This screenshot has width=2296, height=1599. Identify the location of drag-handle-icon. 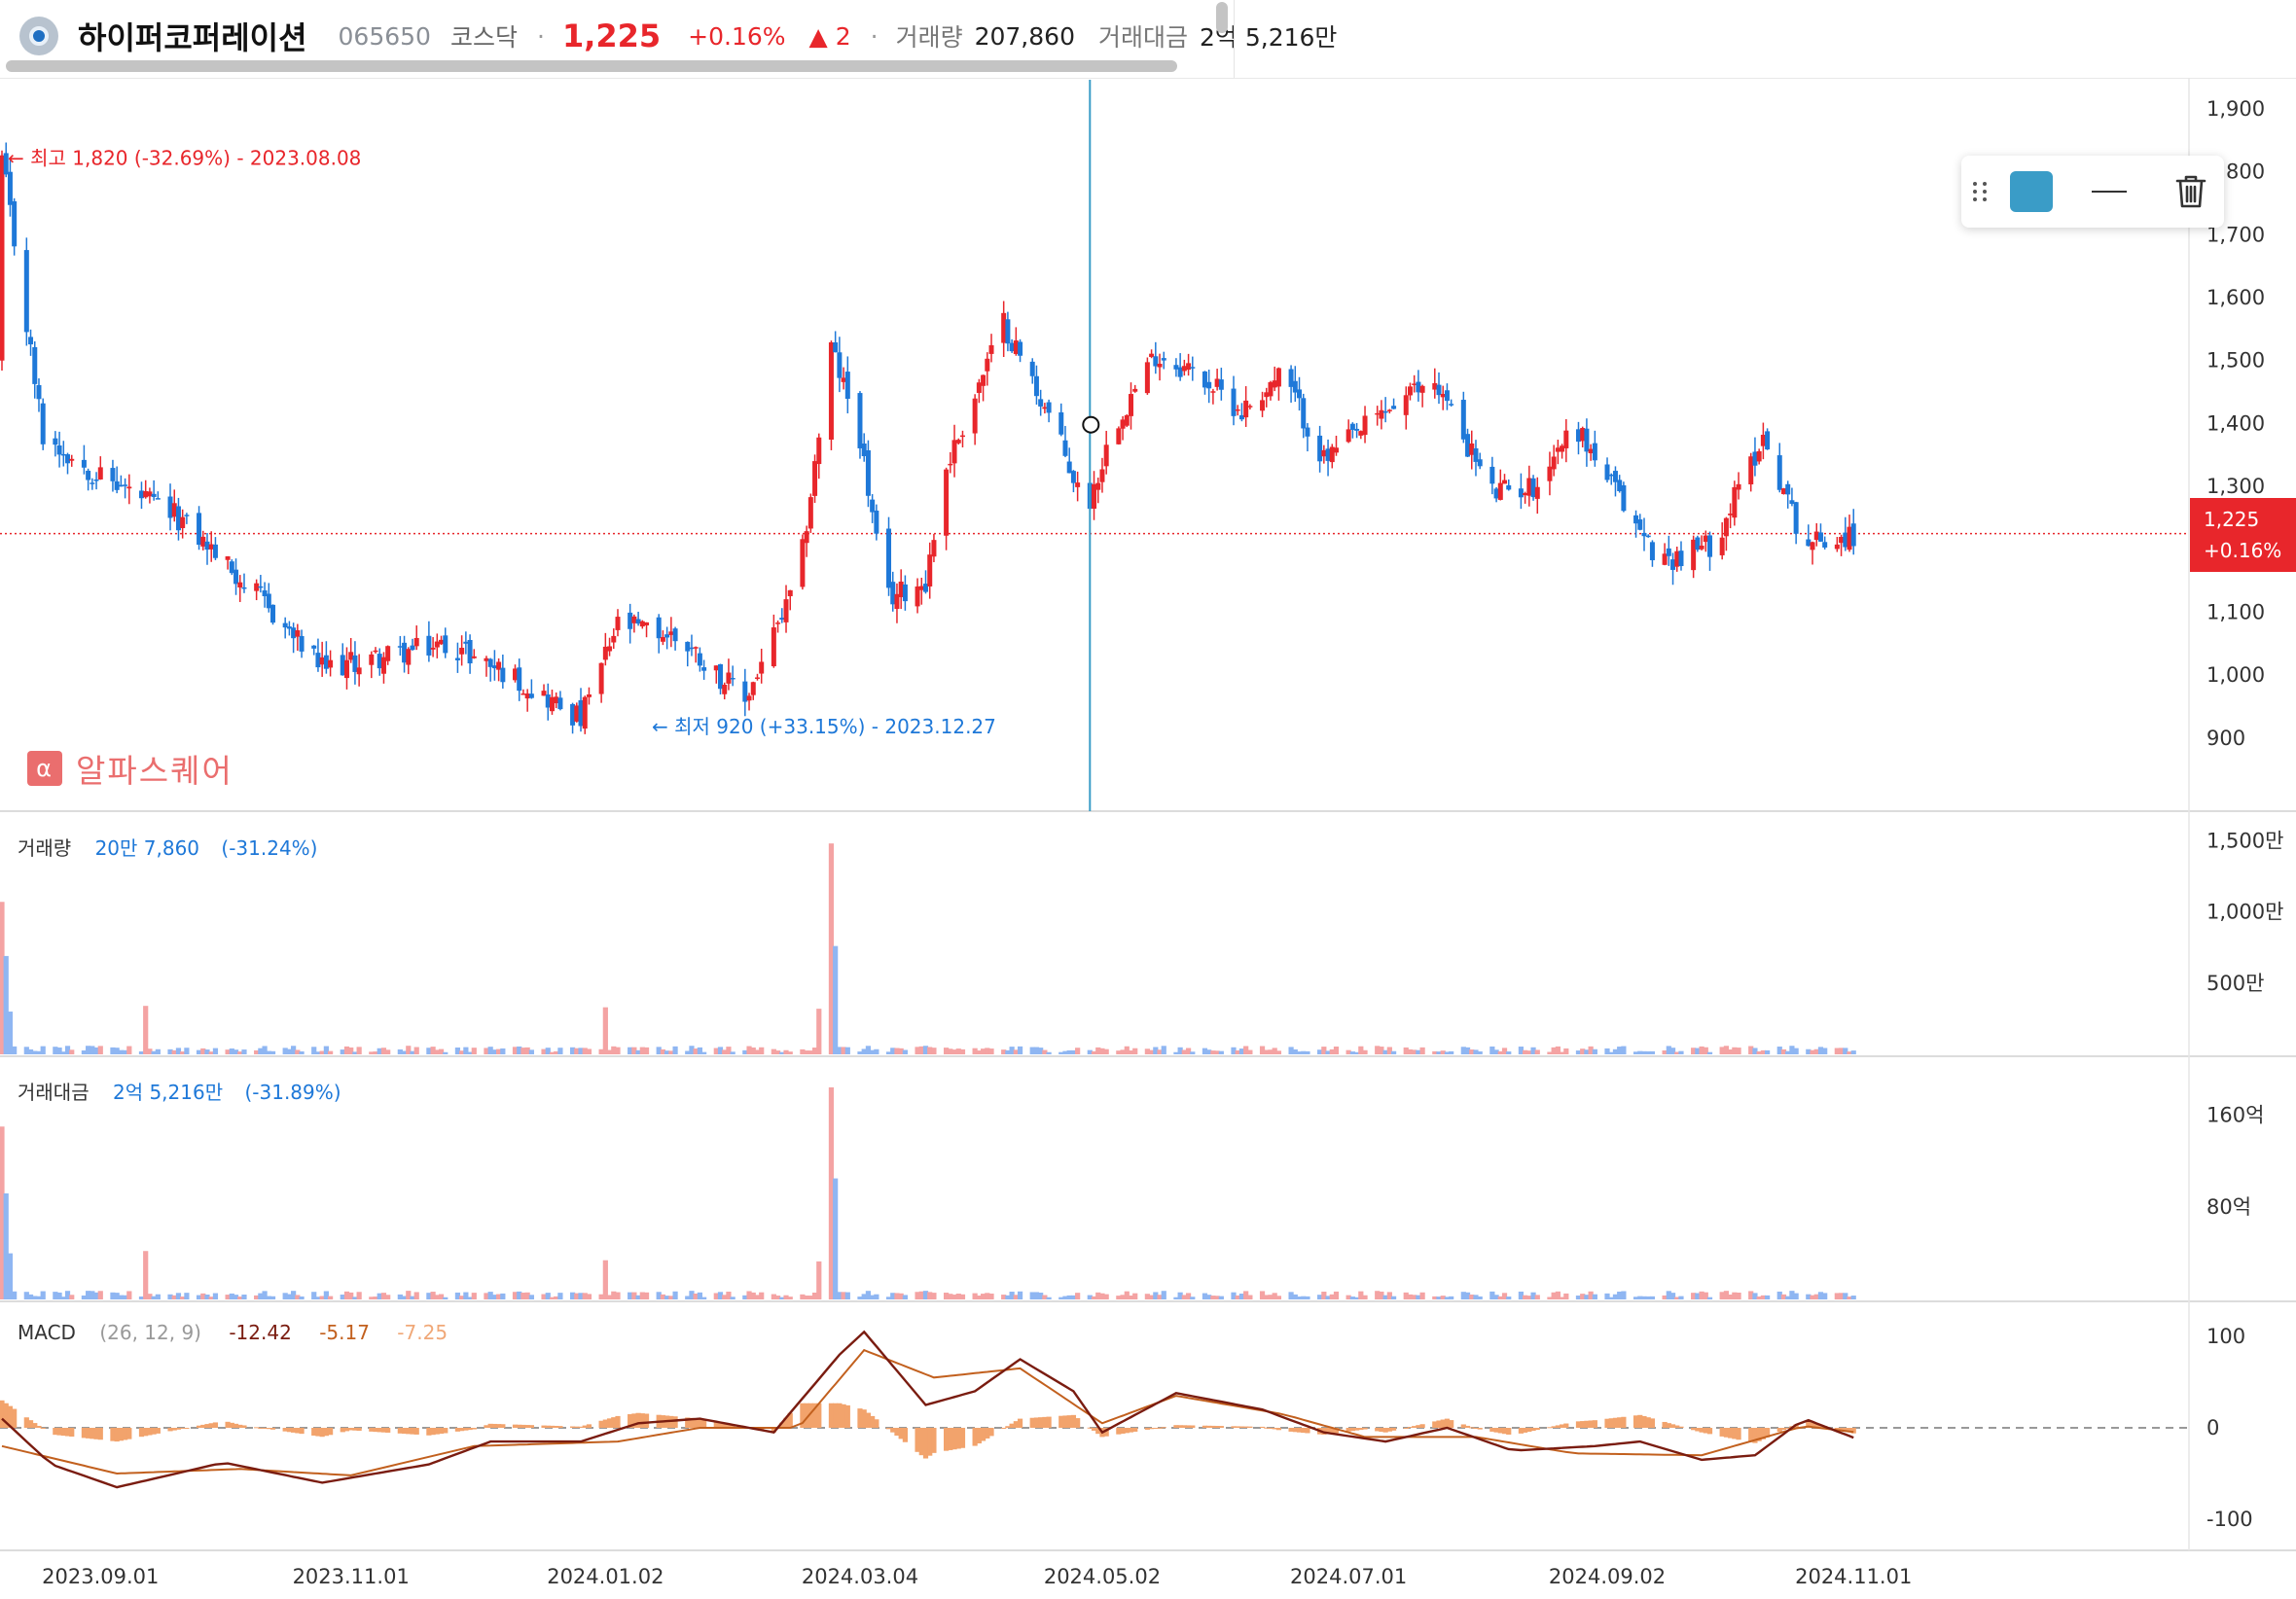
(1981, 191).